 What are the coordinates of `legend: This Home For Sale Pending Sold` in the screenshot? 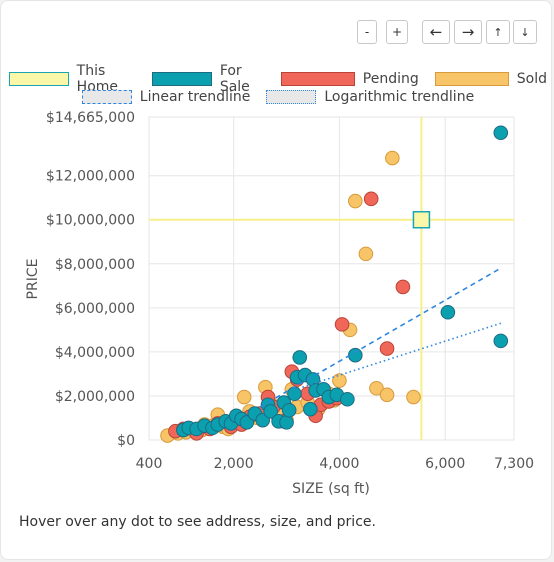 It's located at (277, 79).